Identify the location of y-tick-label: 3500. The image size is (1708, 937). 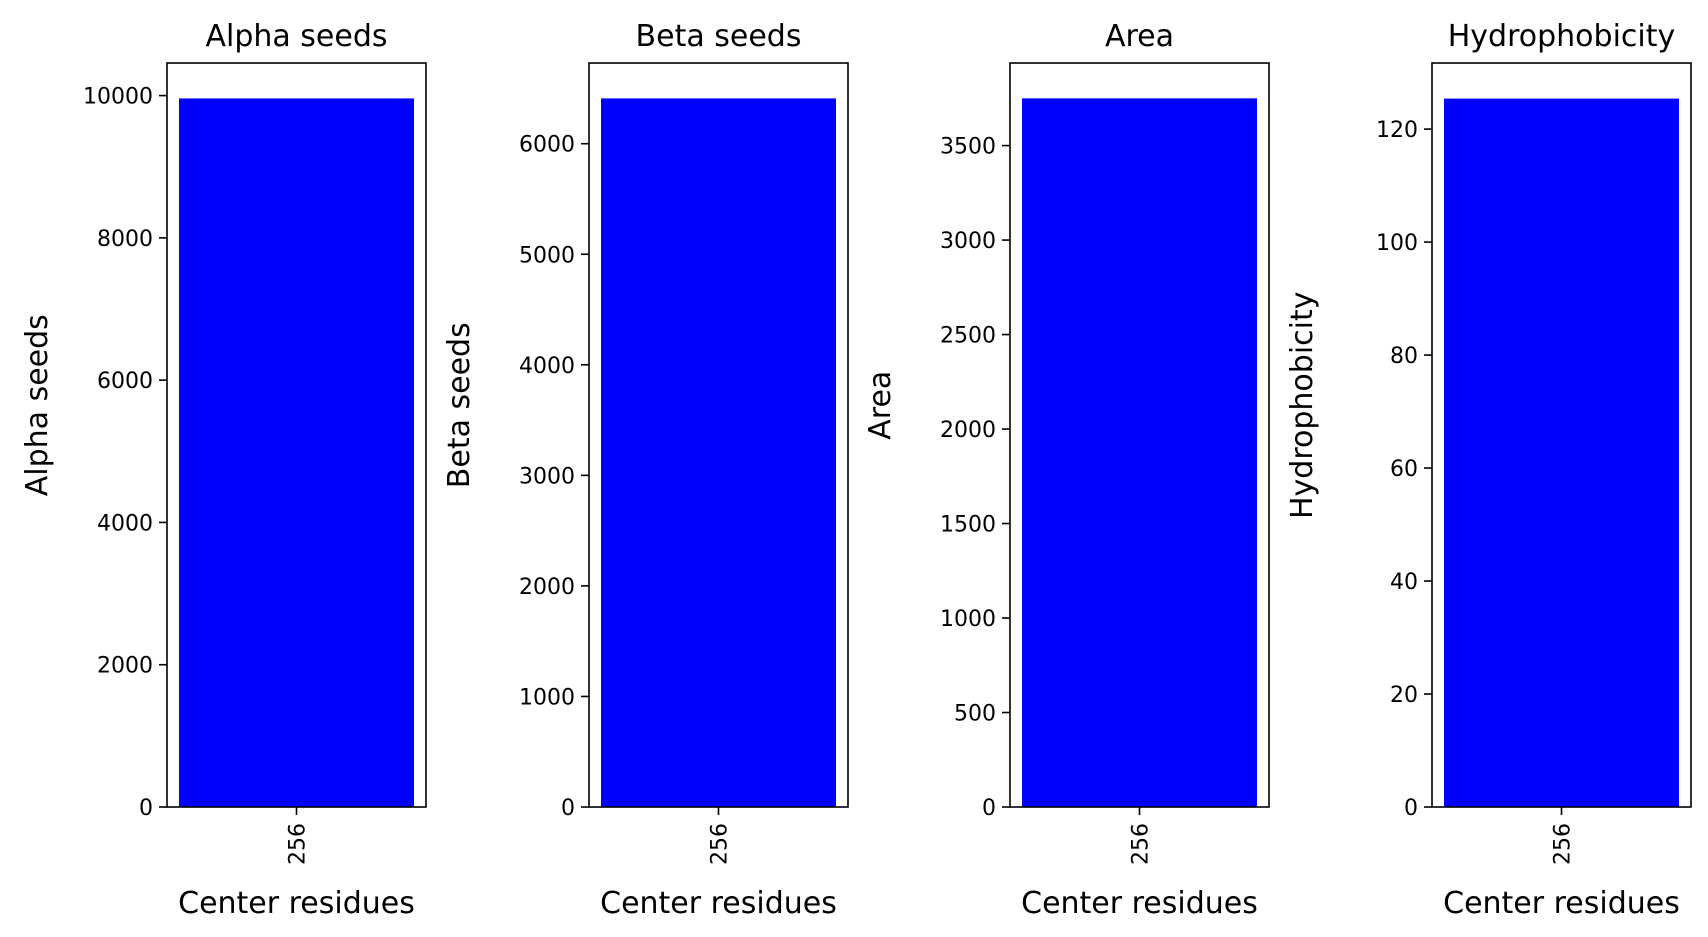
(968, 147).